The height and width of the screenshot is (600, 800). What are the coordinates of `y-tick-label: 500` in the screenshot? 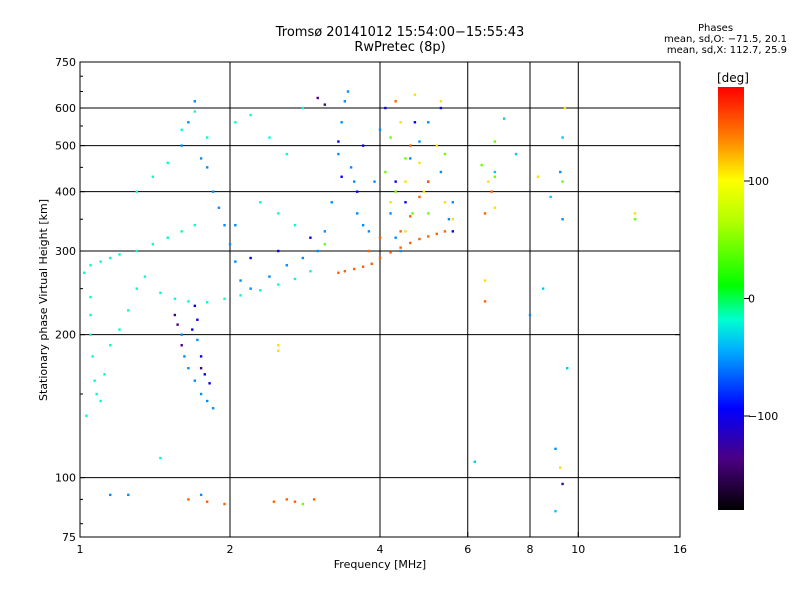 It's located at (65, 146).